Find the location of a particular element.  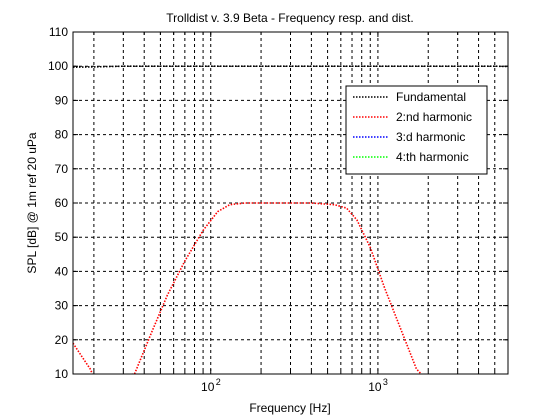

y-tick-label: 10 is located at coordinates (62, 374).